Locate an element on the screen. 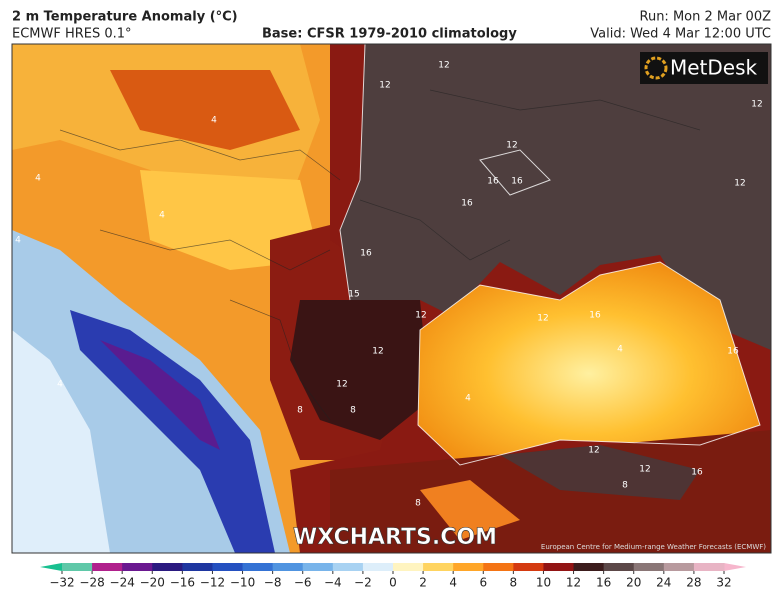  valid: Valid: Wed 4 Mar 12:00 UTC is located at coordinates (680, 34).